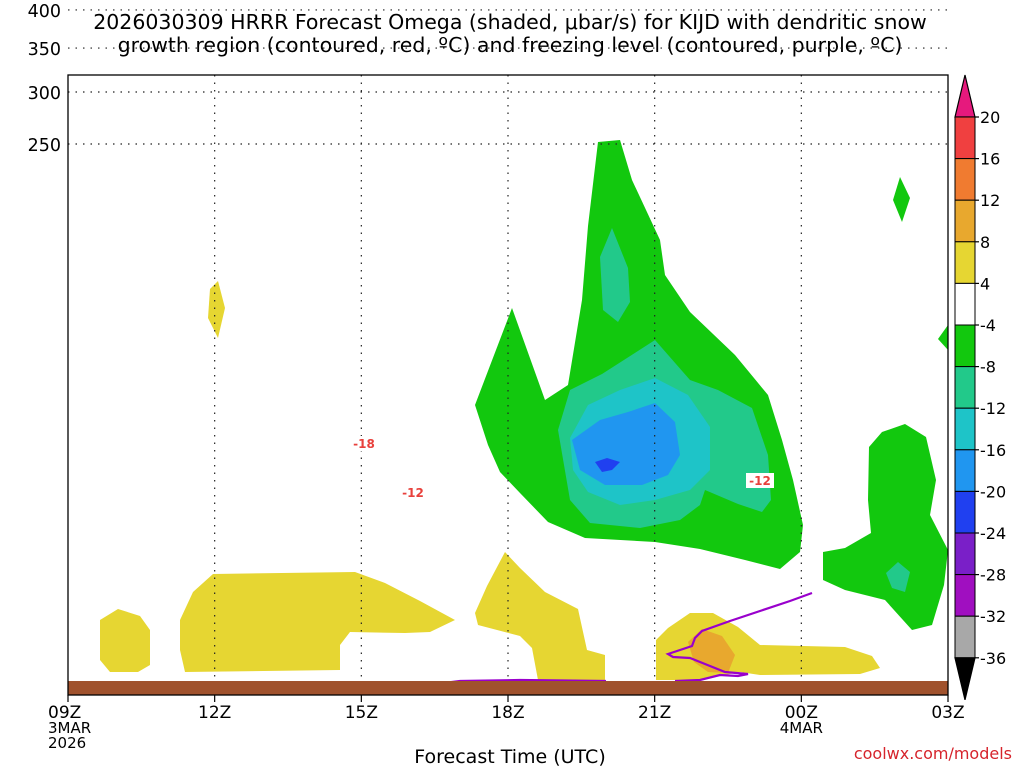 The image size is (1024, 768). I want to click on colorbar-label: 12, so click(990, 200).